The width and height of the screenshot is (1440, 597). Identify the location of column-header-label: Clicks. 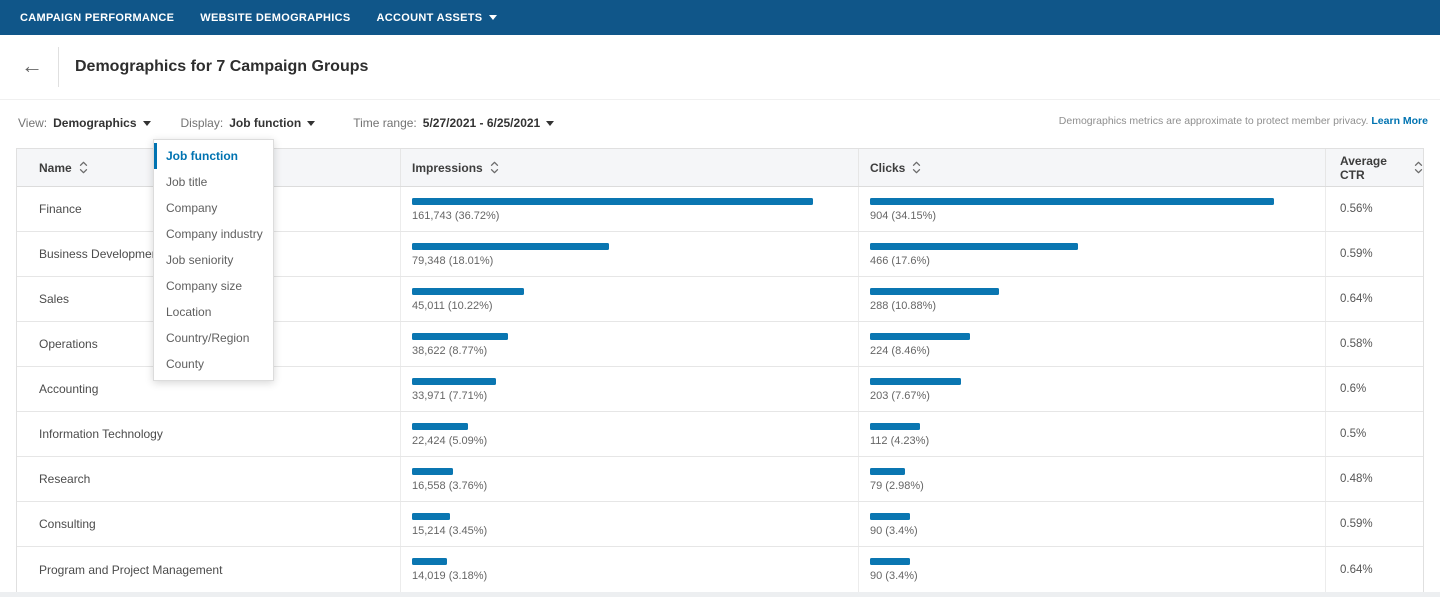
(888, 167).